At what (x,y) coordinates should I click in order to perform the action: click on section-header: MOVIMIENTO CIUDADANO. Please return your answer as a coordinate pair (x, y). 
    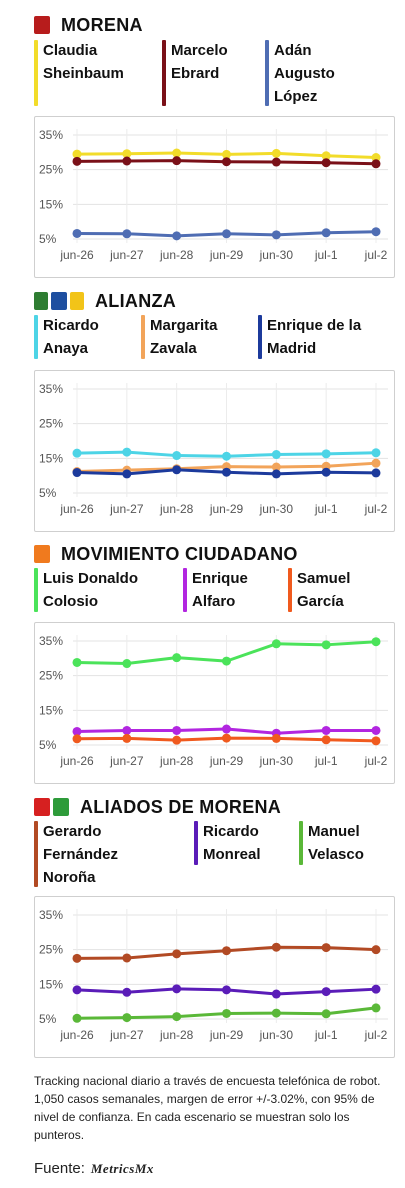
    Looking at the image, I should click on (166, 554).